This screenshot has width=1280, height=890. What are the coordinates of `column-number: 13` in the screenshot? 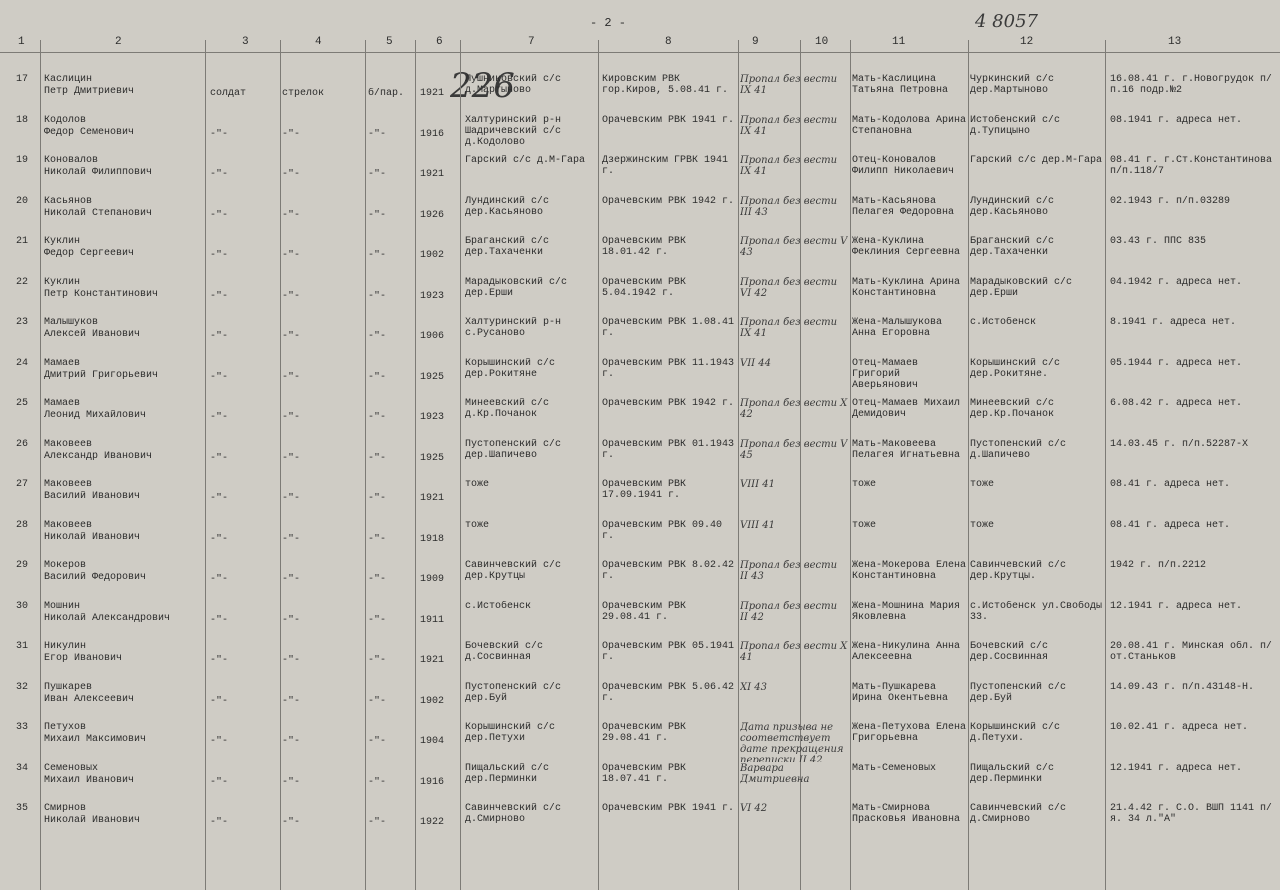 It's located at (1175, 42).